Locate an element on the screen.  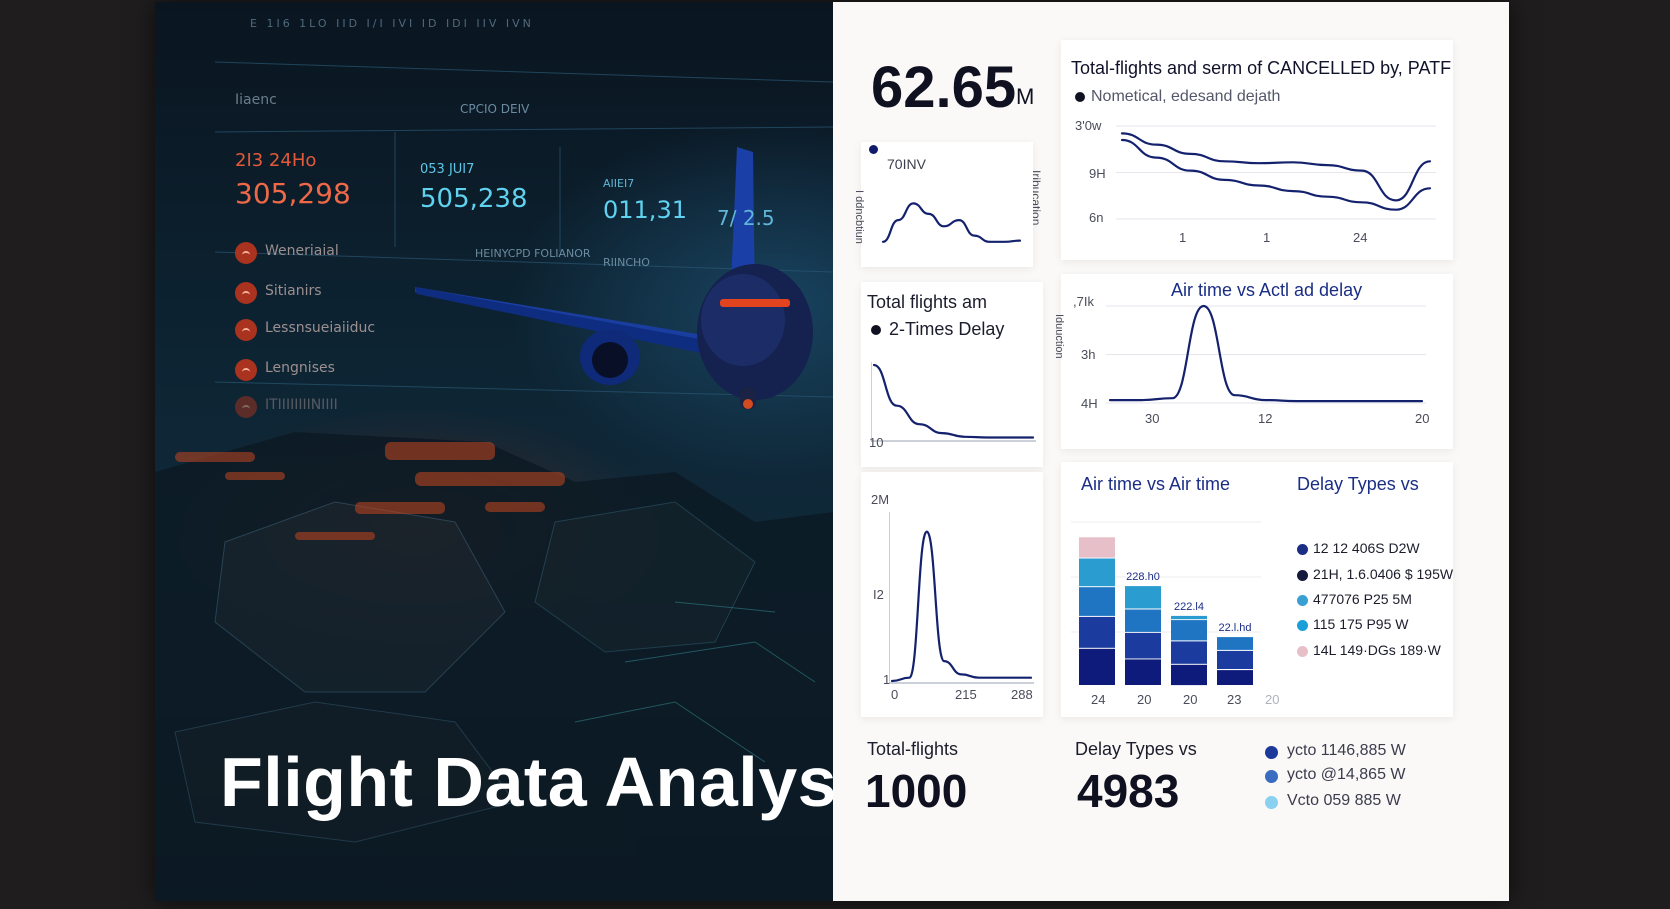
hero-title: Flight Data Analysis is located at coordinates (526, 782).